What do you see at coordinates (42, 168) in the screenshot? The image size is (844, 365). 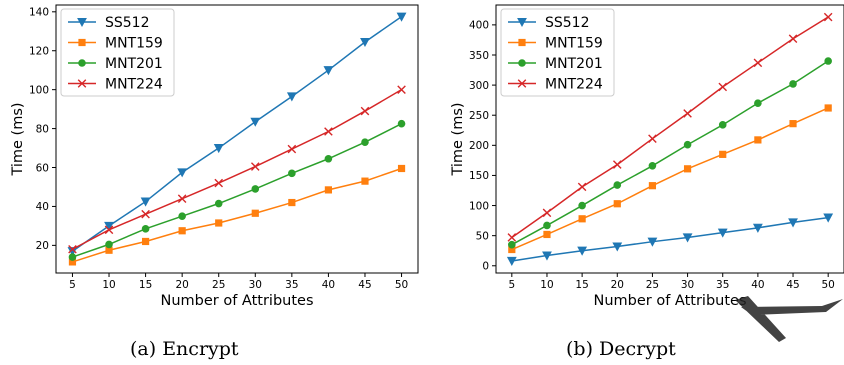 I see `y-tick-label: 60` at bounding box center [42, 168].